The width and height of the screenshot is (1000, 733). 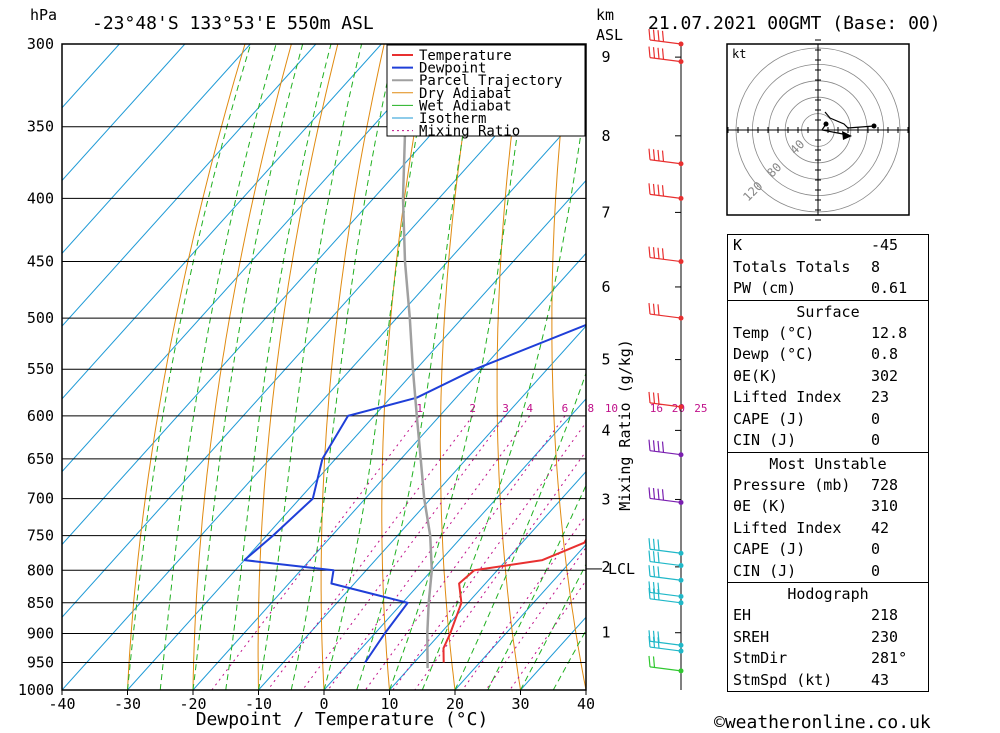 I want to click on index-label: Temp (°C), so click(x=774, y=332).